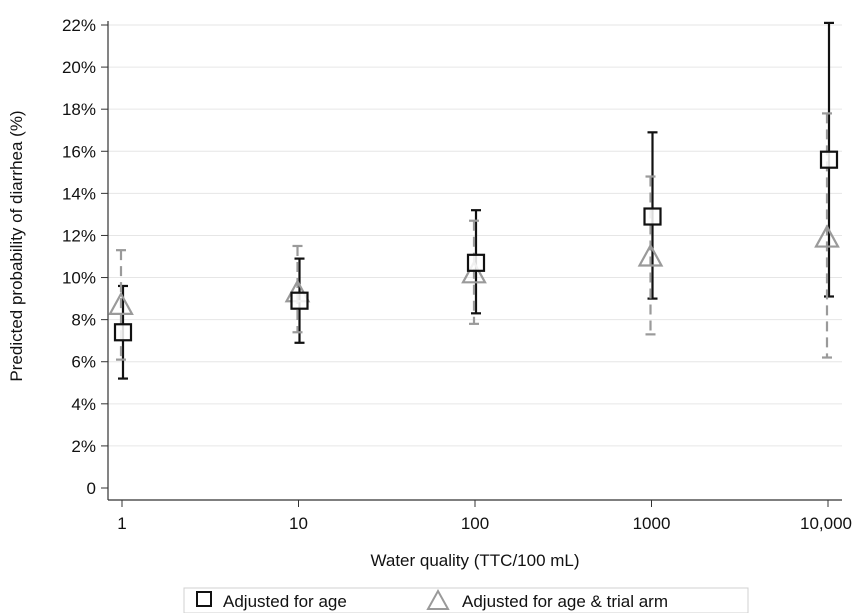 The image size is (860, 613). What do you see at coordinates (79, 193) in the screenshot?
I see `y-tick-label: 14%` at bounding box center [79, 193].